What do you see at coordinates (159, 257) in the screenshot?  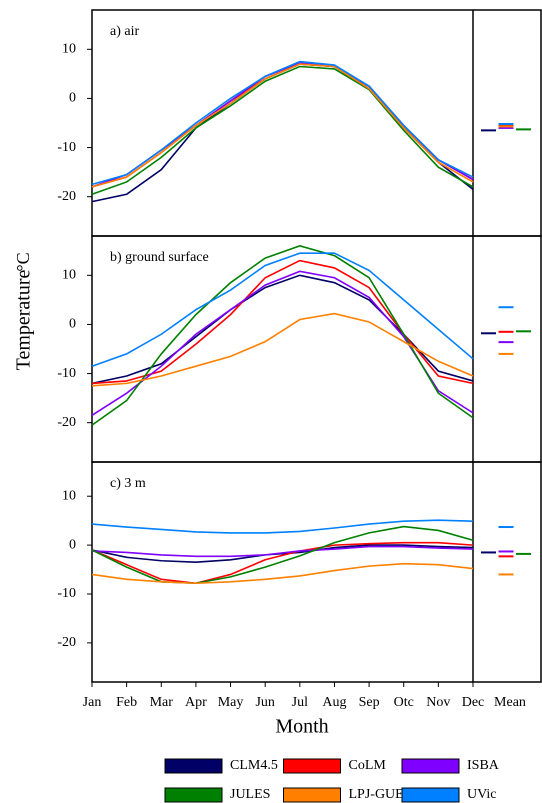 I see `panel-title: b) ground surface` at bounding box center [159, 257].